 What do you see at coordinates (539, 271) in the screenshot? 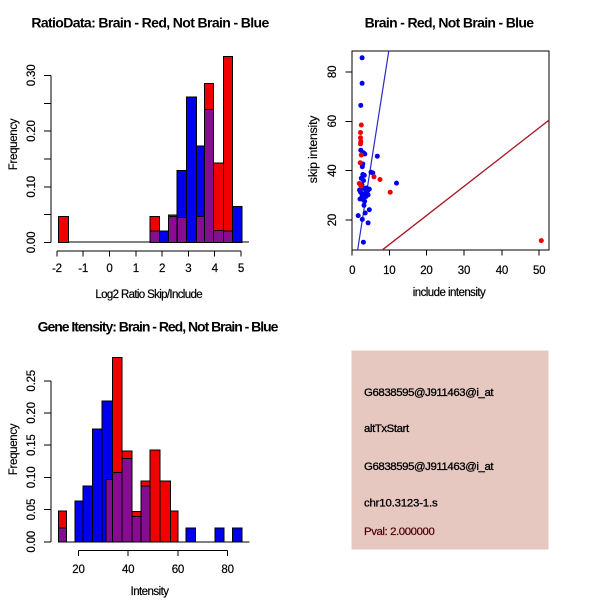
I see `svg-text: 50` at bounding box center [539, 271].